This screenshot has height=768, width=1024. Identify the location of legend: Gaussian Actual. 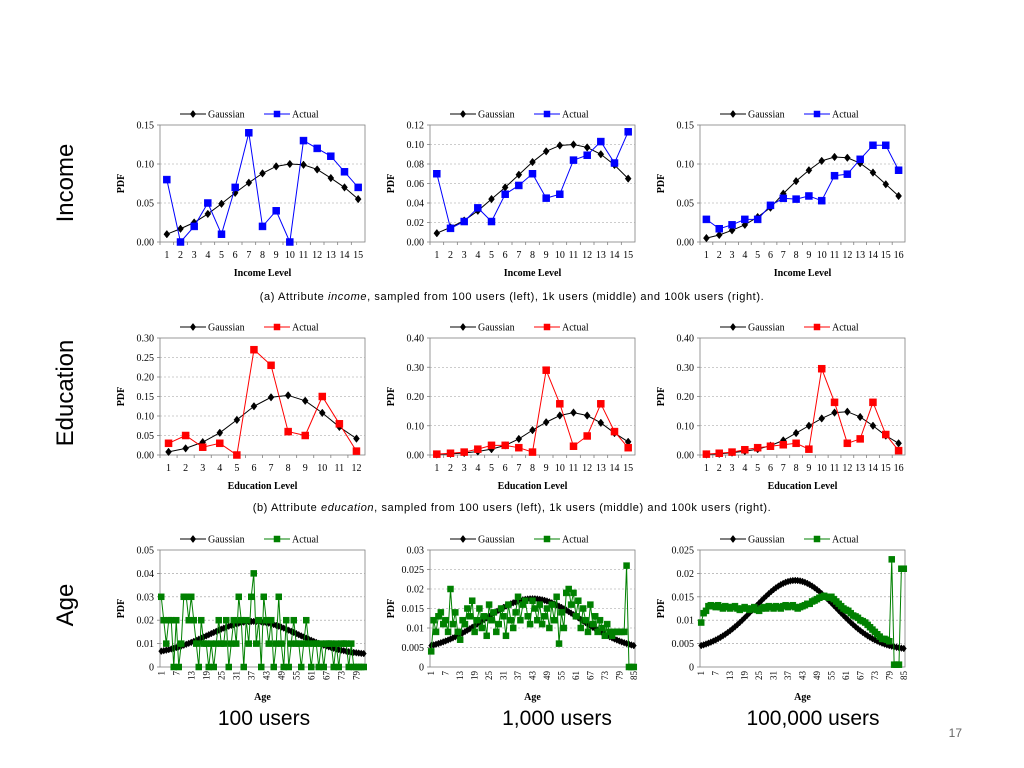
(789, 115).